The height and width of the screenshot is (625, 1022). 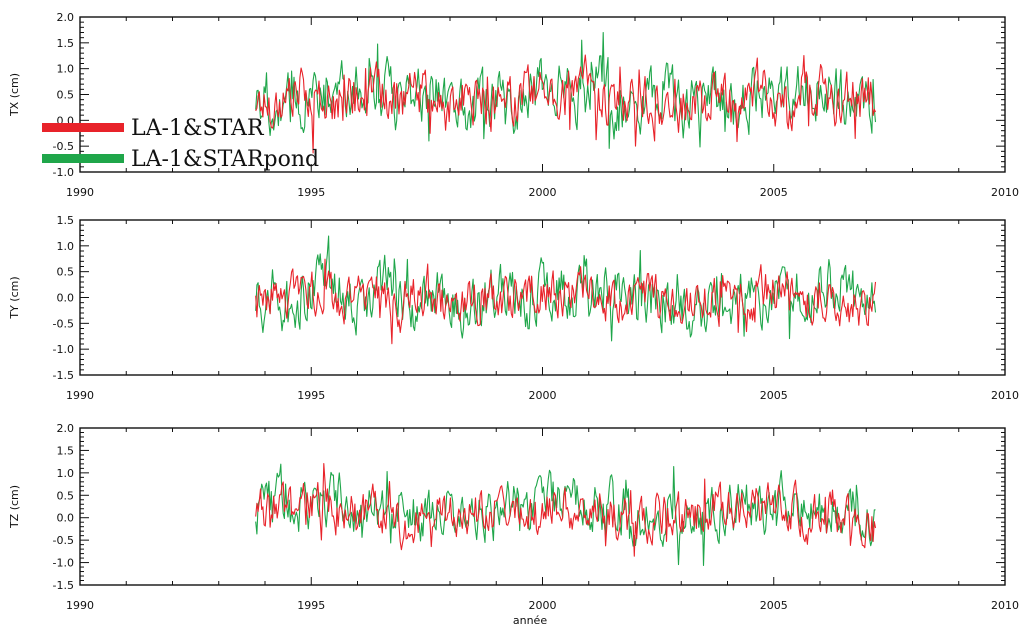 I want to click on legend-label-la1-starpond: LA-1&STARpond, so click(x=225, y=159).